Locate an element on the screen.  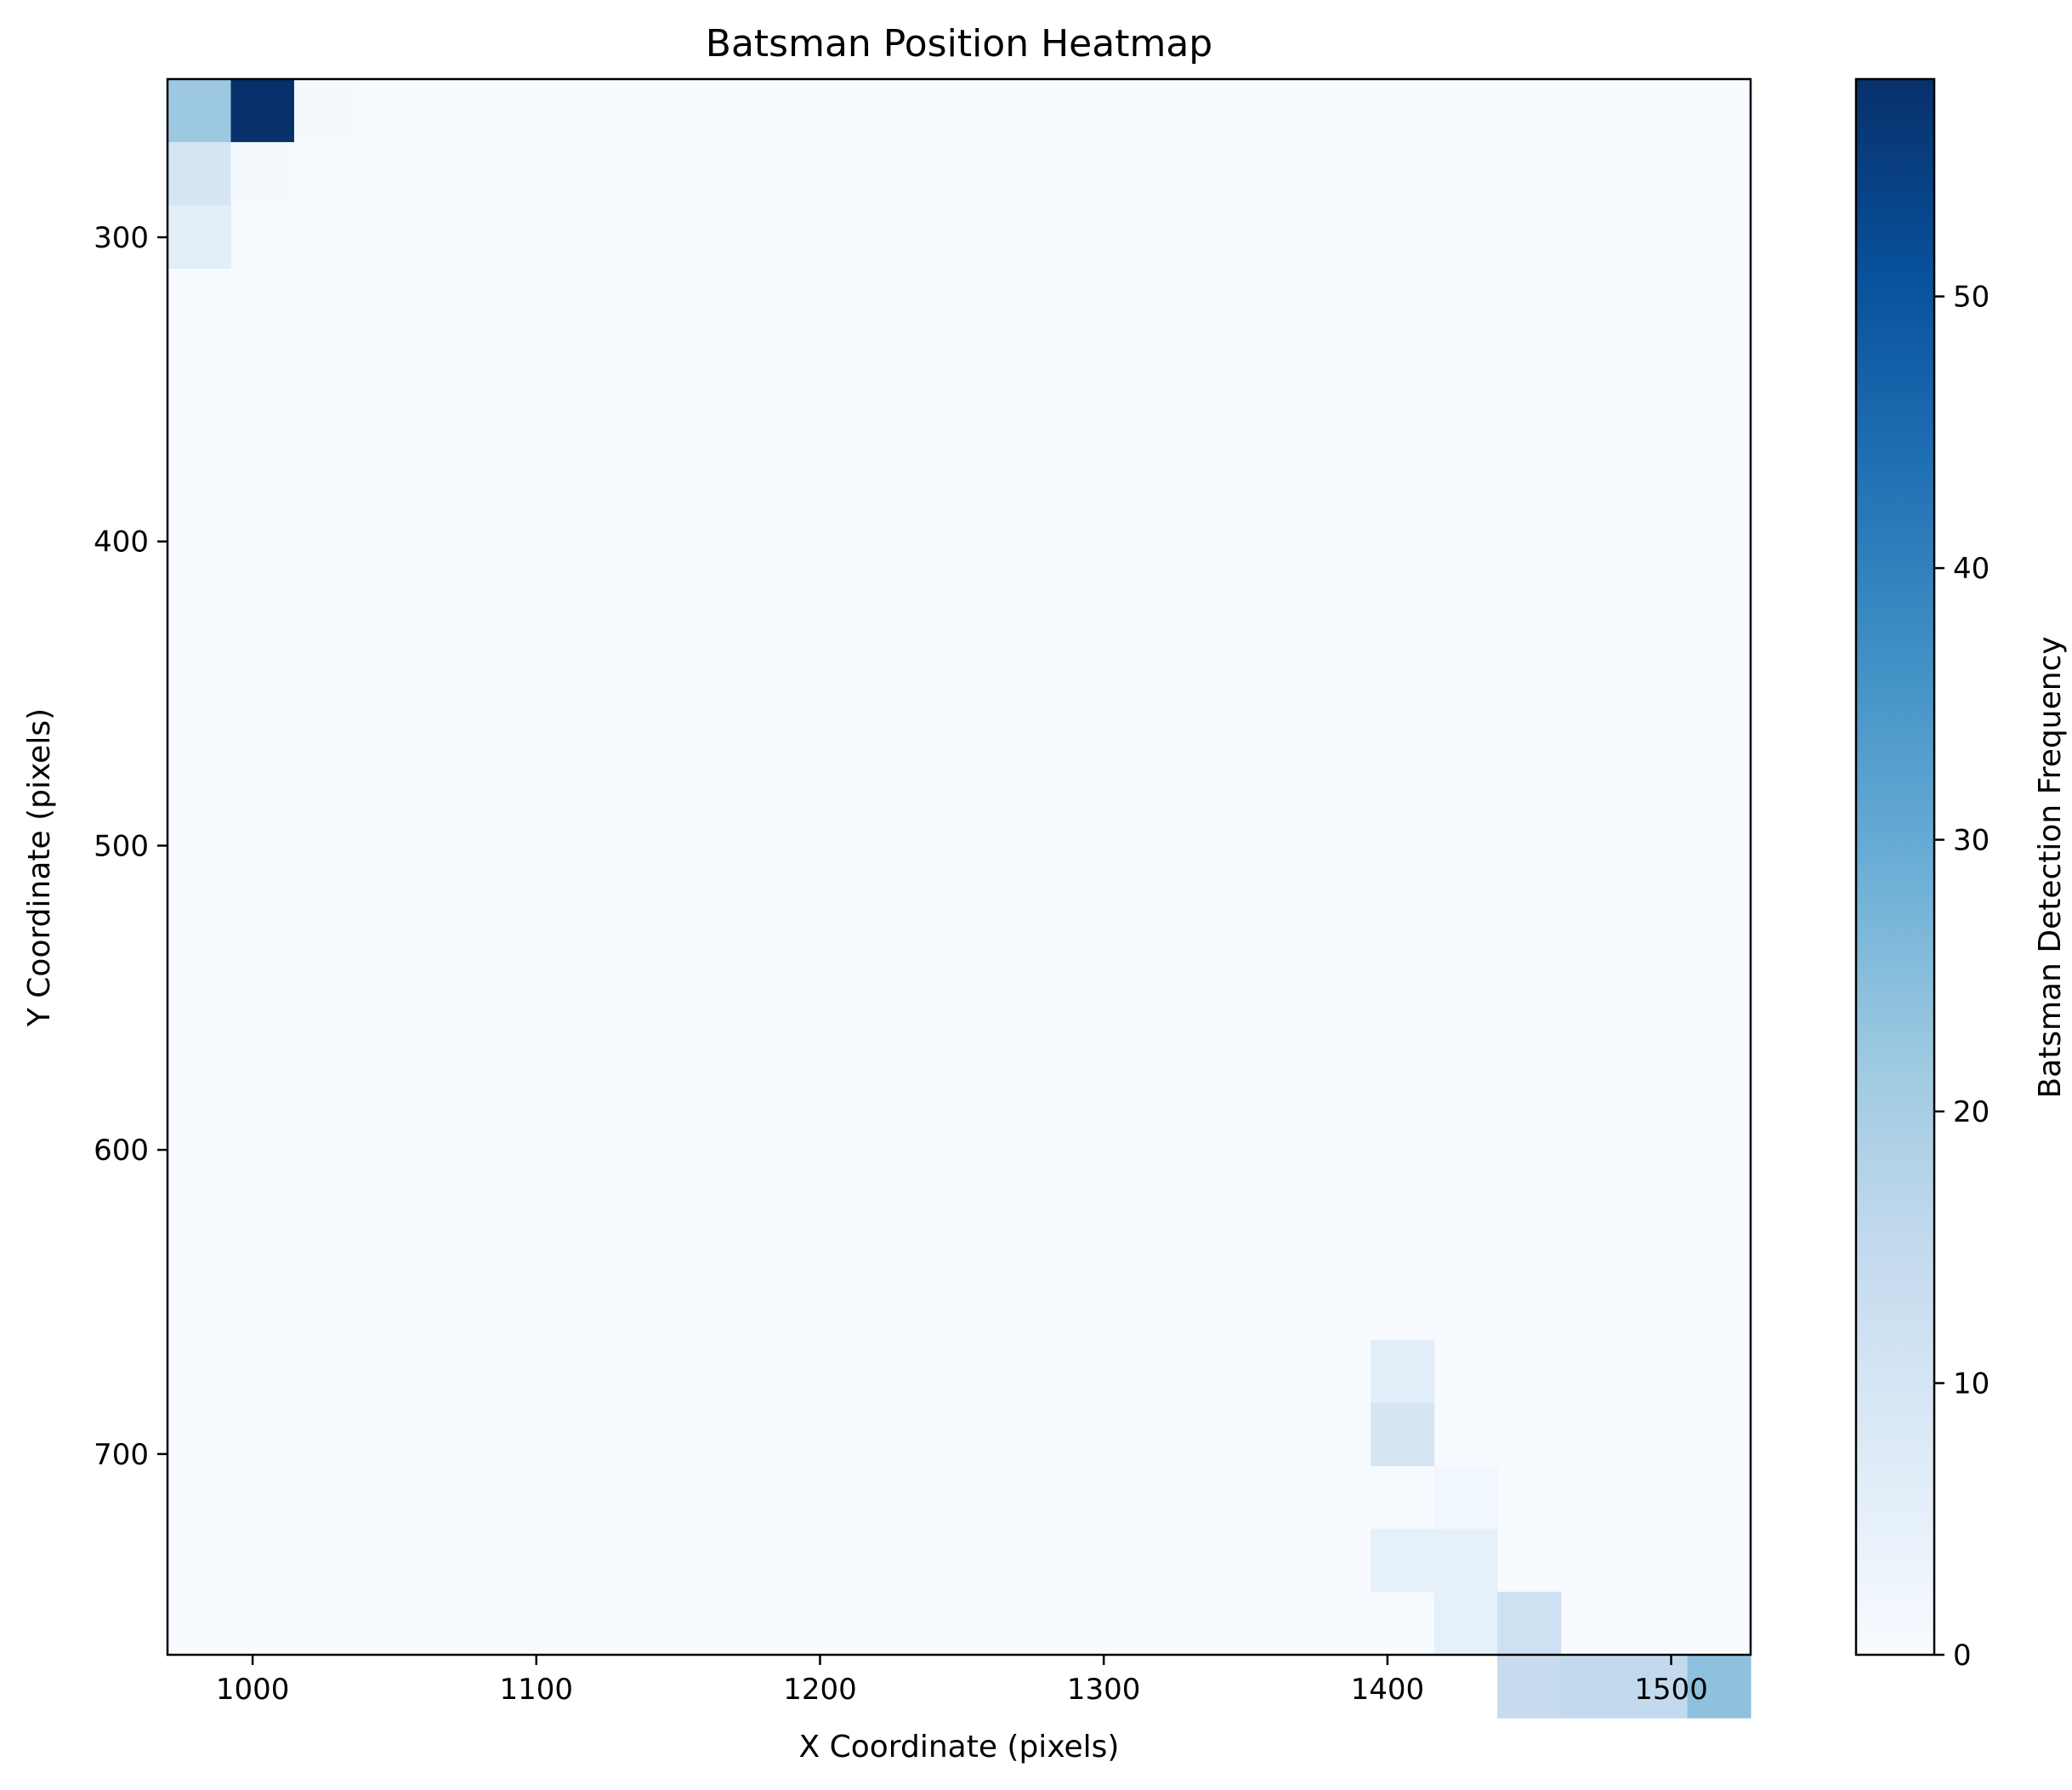
y-axis-label: Y Coordinate (pixels) is located at coordinates (39, 867).